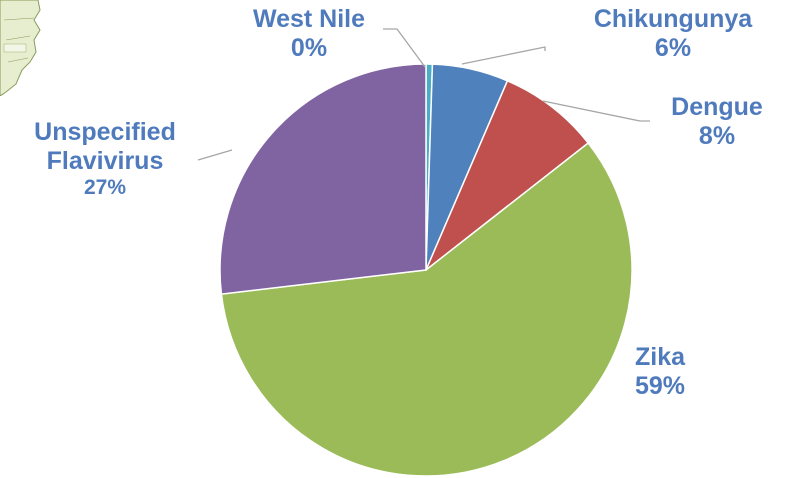 The image size is (792, 478). Describe the element at coordinates (105, 132) in the screenshot. I see `label-unspecified-name-line1: Unspecified` at that location.